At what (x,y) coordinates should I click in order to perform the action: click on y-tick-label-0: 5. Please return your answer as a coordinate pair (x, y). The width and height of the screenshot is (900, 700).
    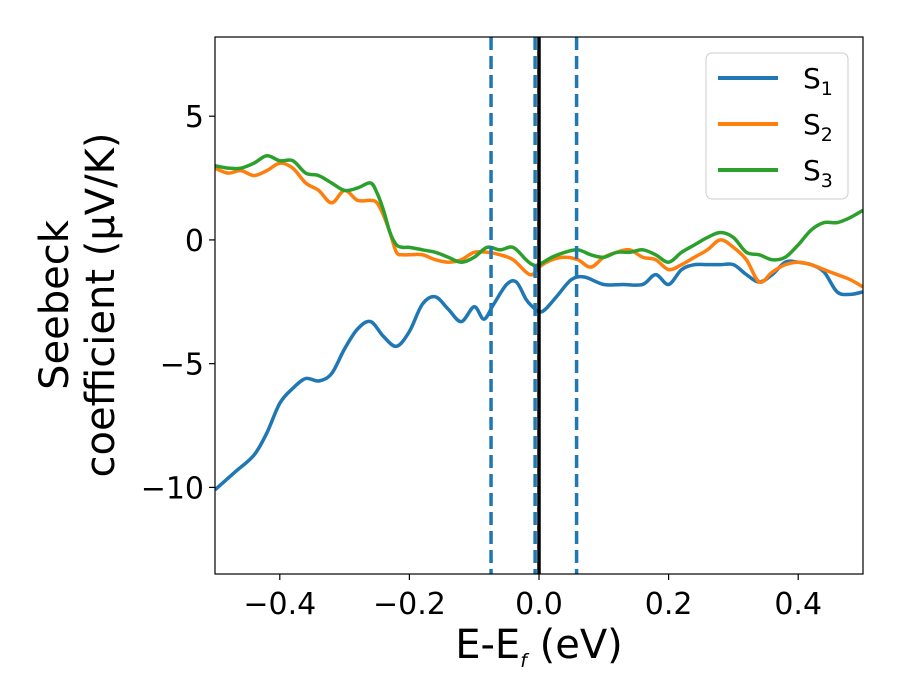
    Looking at the image, I should click on (194, 117).